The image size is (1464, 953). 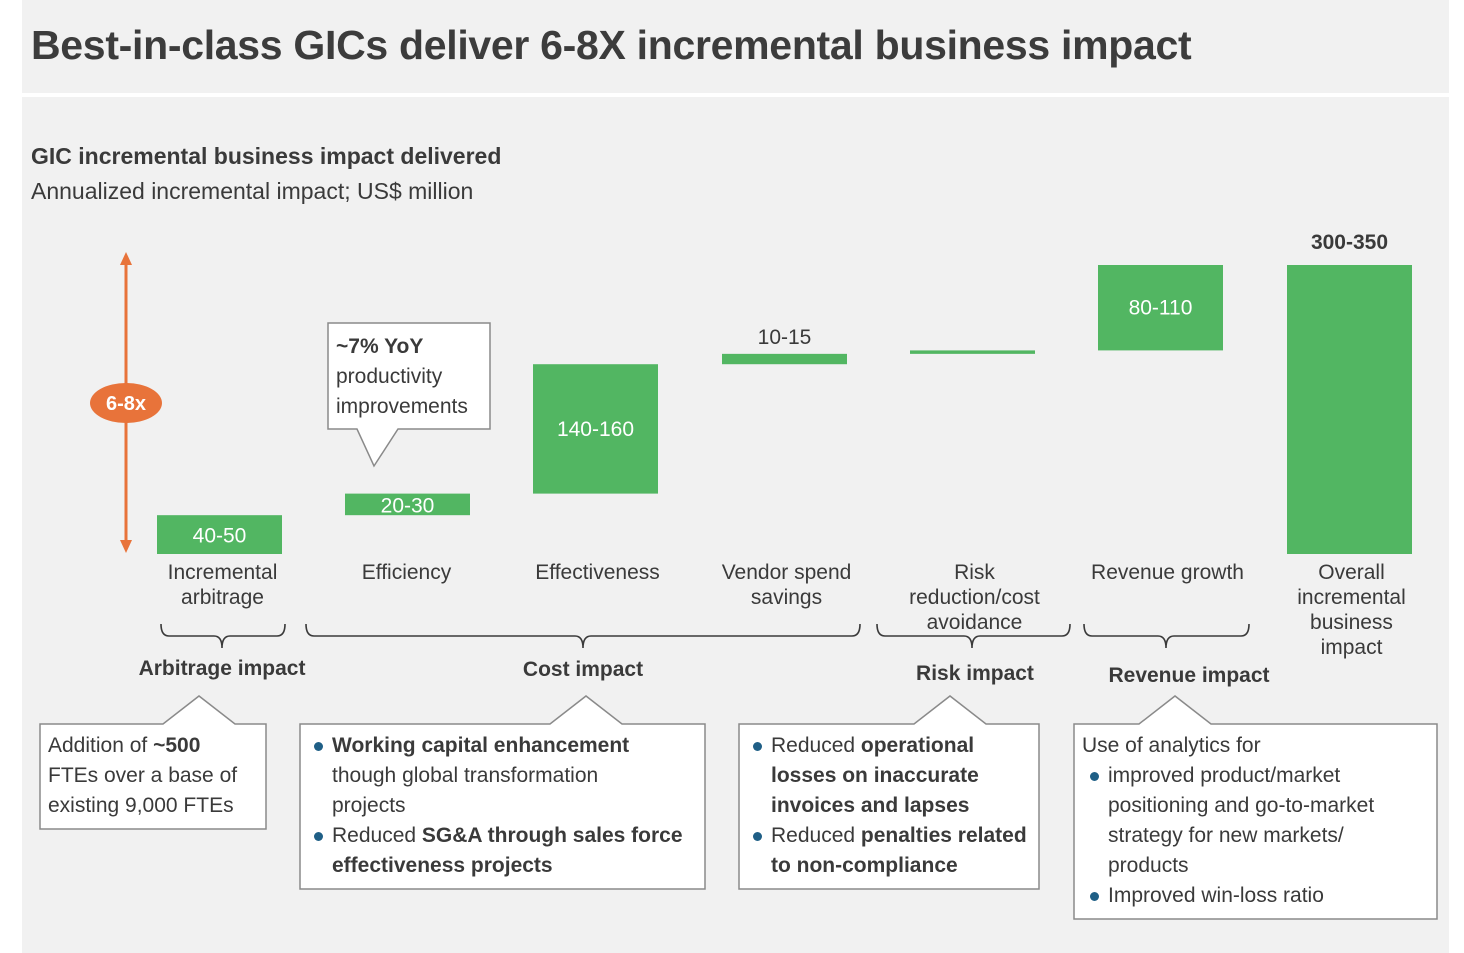 What do you see at coordinates (1216, 895) in the screenshot?
I see `box-text-run: Improved win-loss ratio` at bounding box center [1216, 895].